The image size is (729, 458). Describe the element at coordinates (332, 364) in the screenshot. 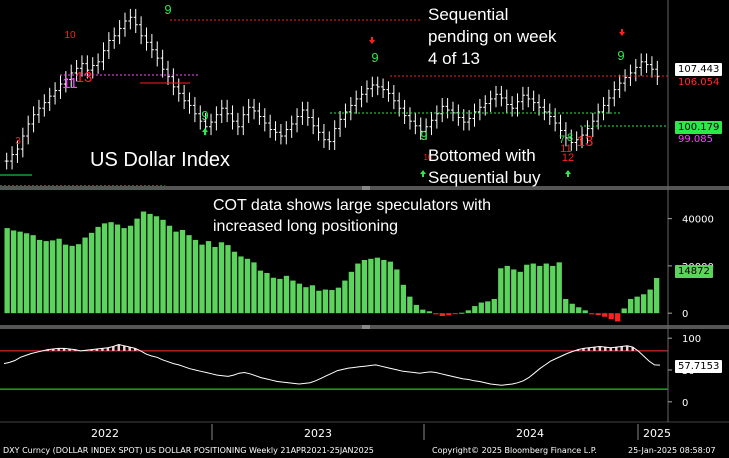

I see `osc-line` at that location.